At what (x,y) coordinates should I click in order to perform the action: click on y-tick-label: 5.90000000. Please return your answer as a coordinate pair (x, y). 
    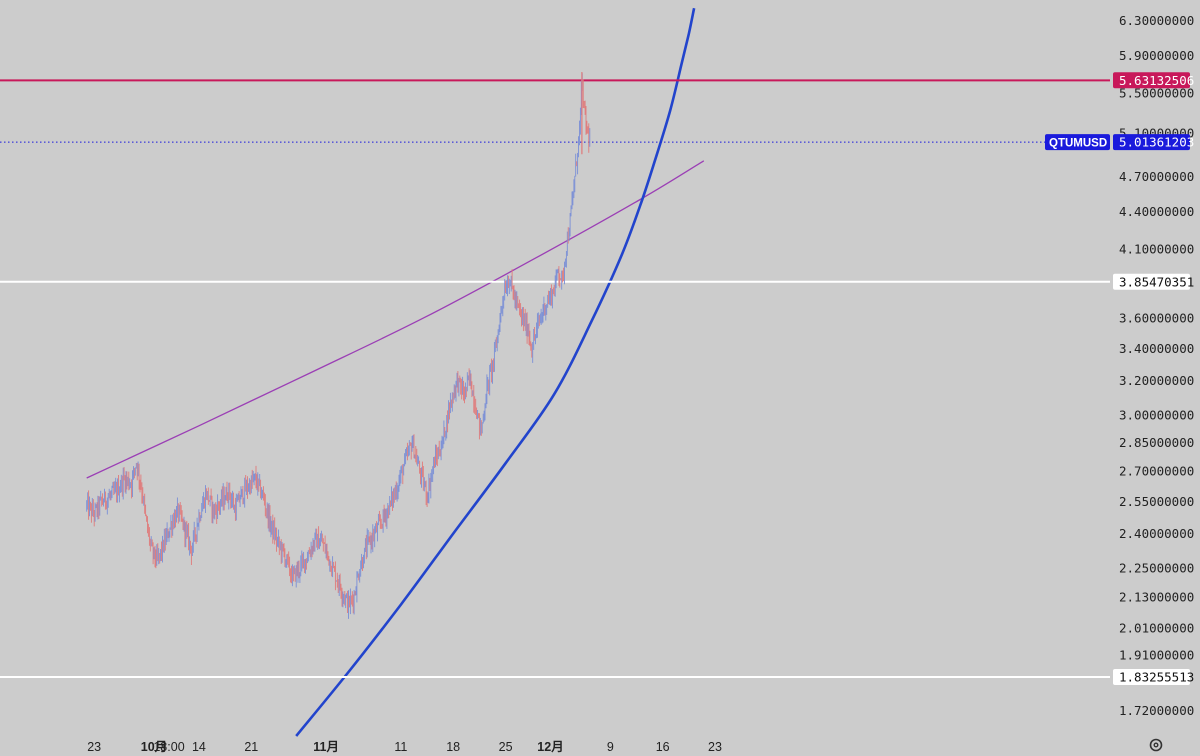
    Looking at the image, I should click on (1156, 55).